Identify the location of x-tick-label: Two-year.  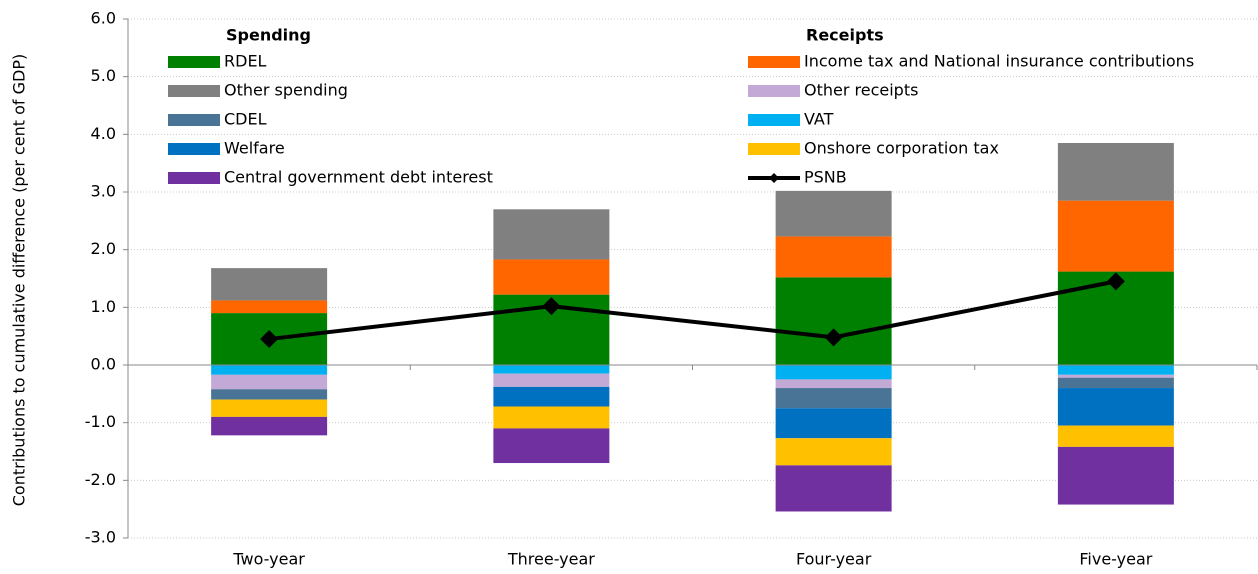
(268, 559).